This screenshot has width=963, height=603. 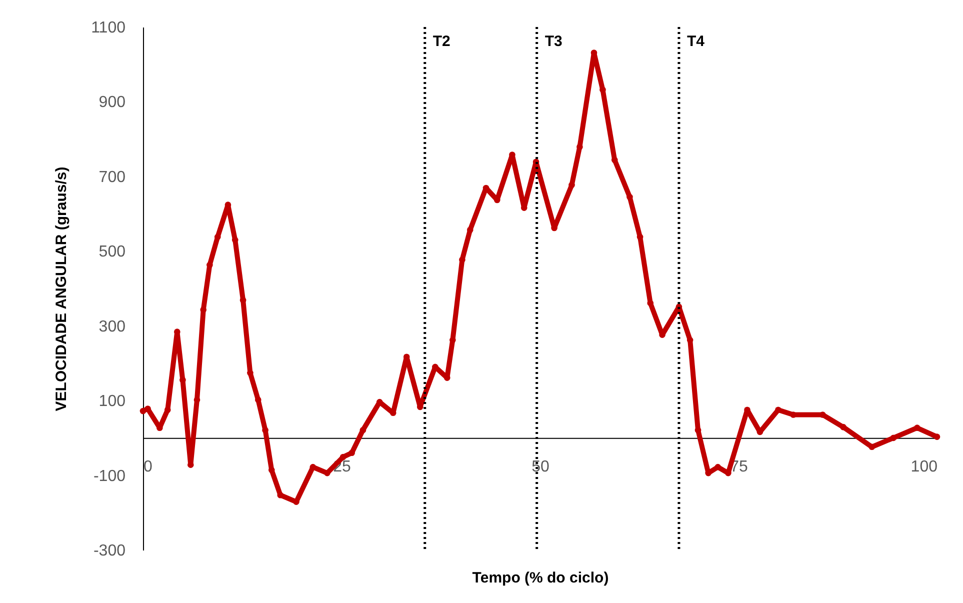 What do you see at coordinates (109, 476) in the screenshot?
I see `y-tick-label: -100` at bounding box center [109, 476].